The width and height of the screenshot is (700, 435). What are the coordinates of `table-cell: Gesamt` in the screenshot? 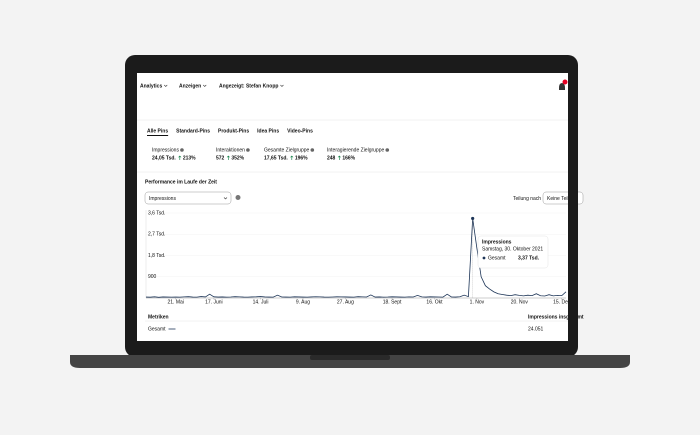 It's located at (157, 329).